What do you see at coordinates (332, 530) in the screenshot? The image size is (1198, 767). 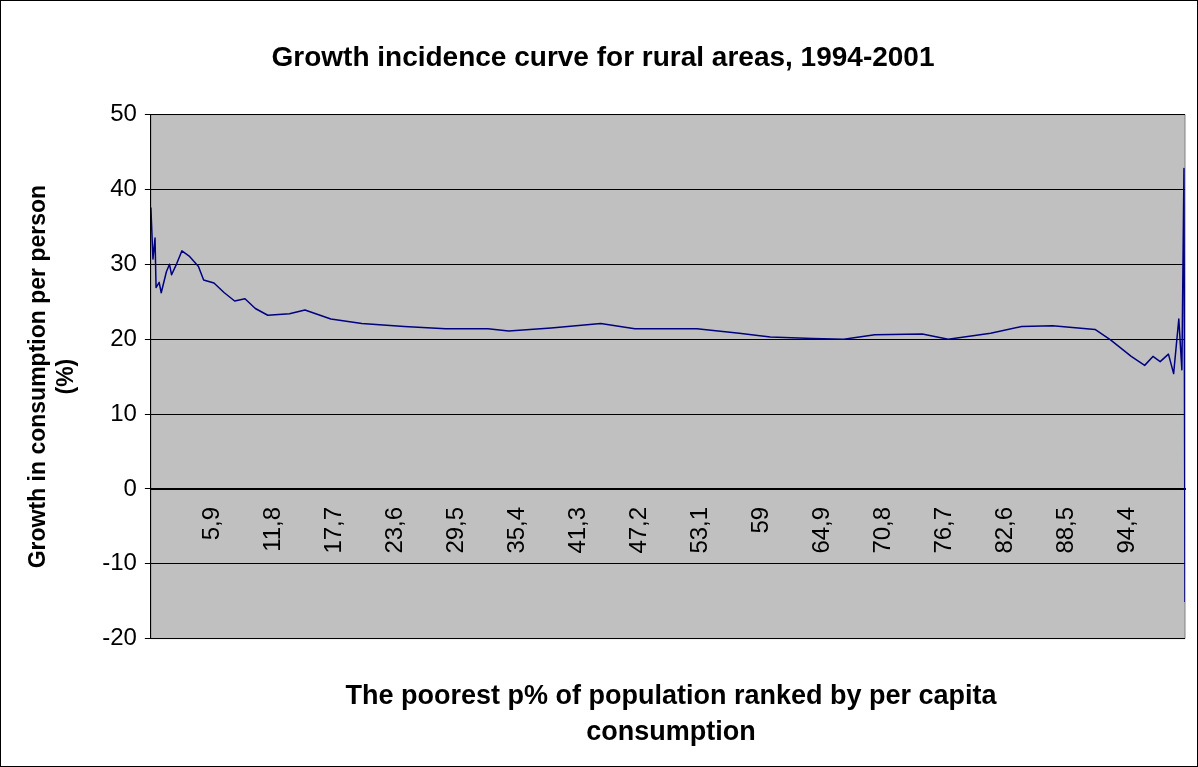 I see `x-tick-label: 17,7` at bounding box center [332, 530].